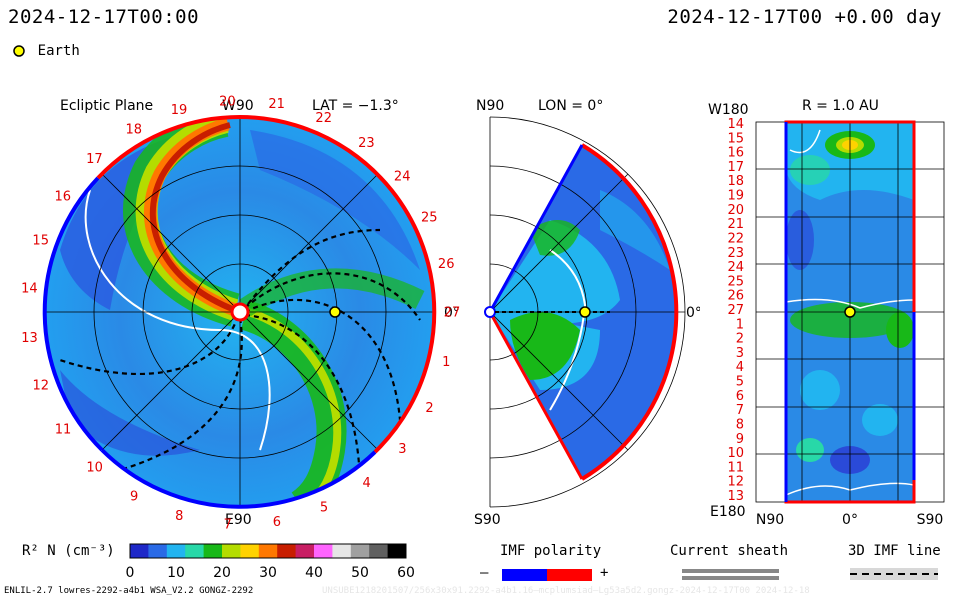 The height and width of the screenshot is (600, 960). I want to click on map-y-label: 6, so click(740, 396).